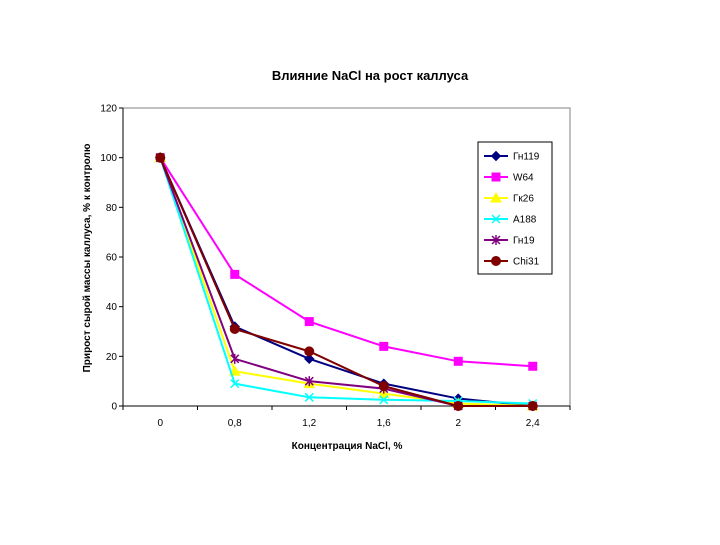  I want to click on chart-title: Влияние NaCl на рост каллуса, so click(370, 75).